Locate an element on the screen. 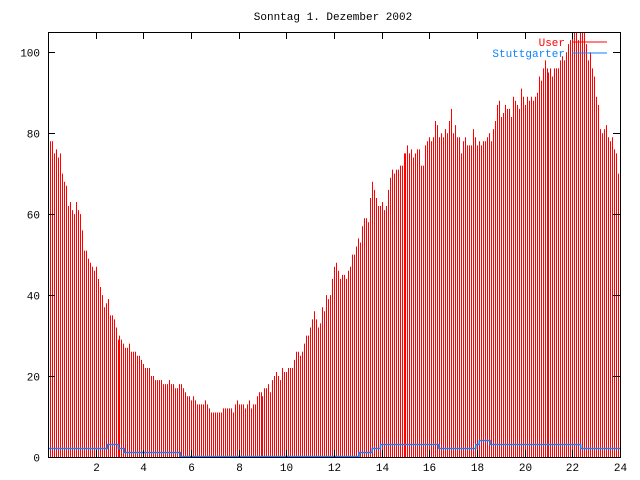 The image size is (640, 480). x-tick-label: 10 is located at coordinates (286, 469).